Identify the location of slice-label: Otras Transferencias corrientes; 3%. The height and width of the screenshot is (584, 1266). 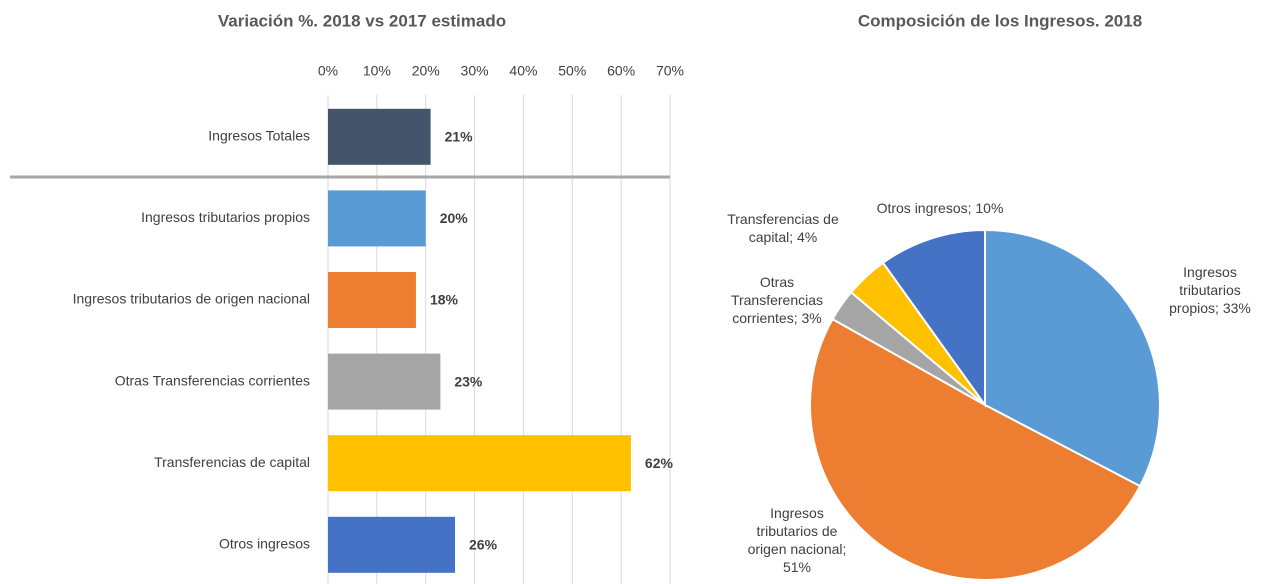
(777, 300).